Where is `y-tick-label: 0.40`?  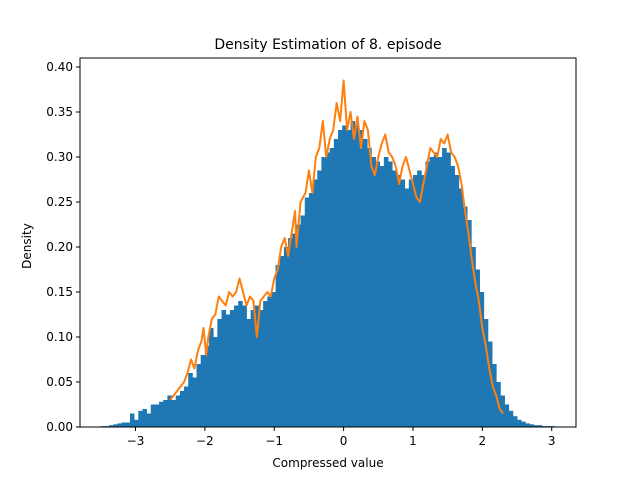
y-tick-label: 0.40 is located at coordinates (59, 67).